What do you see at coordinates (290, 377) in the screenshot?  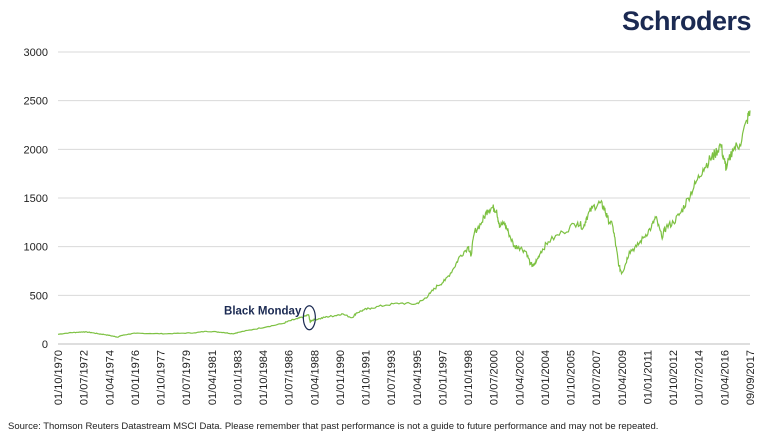 I see `x-tick-label: 01/07/1986` at bounding box center [290, 377].